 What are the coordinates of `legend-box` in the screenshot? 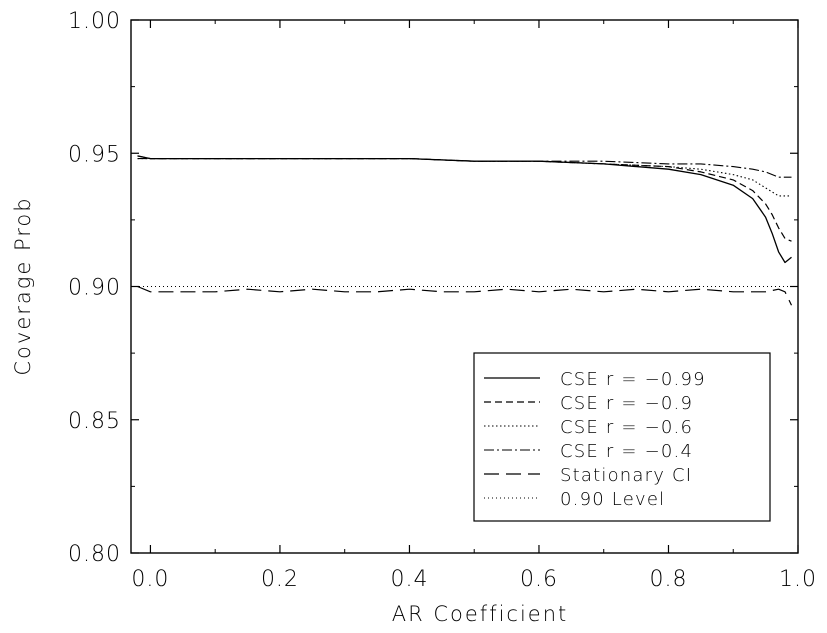 It's located at (622, 437).